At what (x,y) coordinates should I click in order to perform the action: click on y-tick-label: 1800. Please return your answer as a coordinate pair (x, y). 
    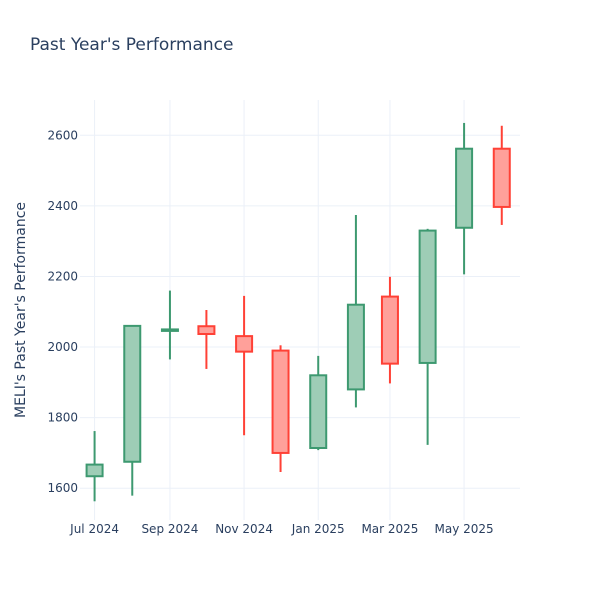
    Looking at the image, I should click on (62, 418).